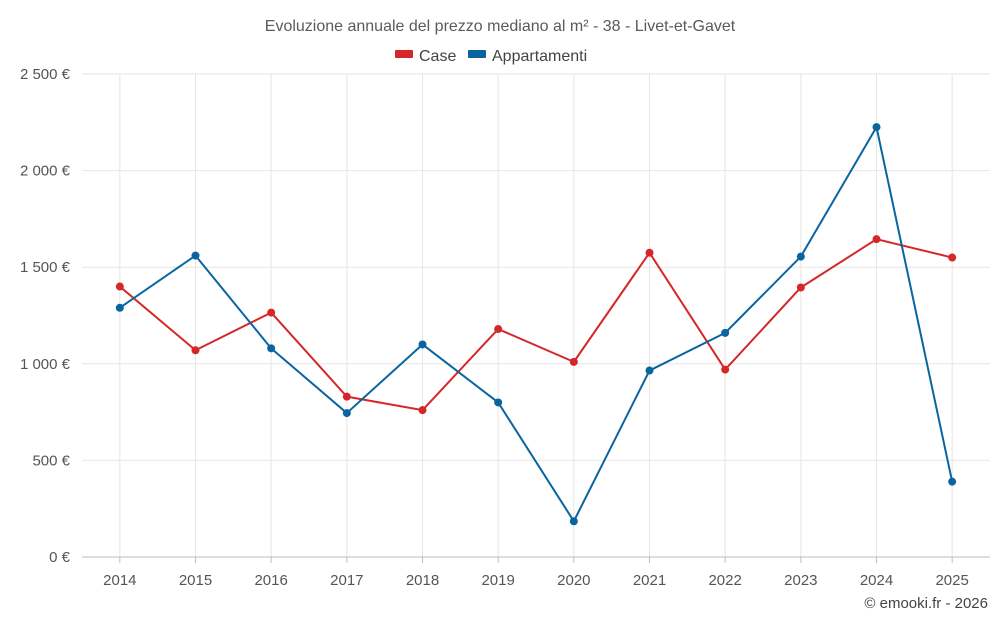 The image size is (1000, 625). What do you see at coordinates (270, 580) in the screenshot?
I see `x-tick-label: 2016` at bounding box center [270, 580].